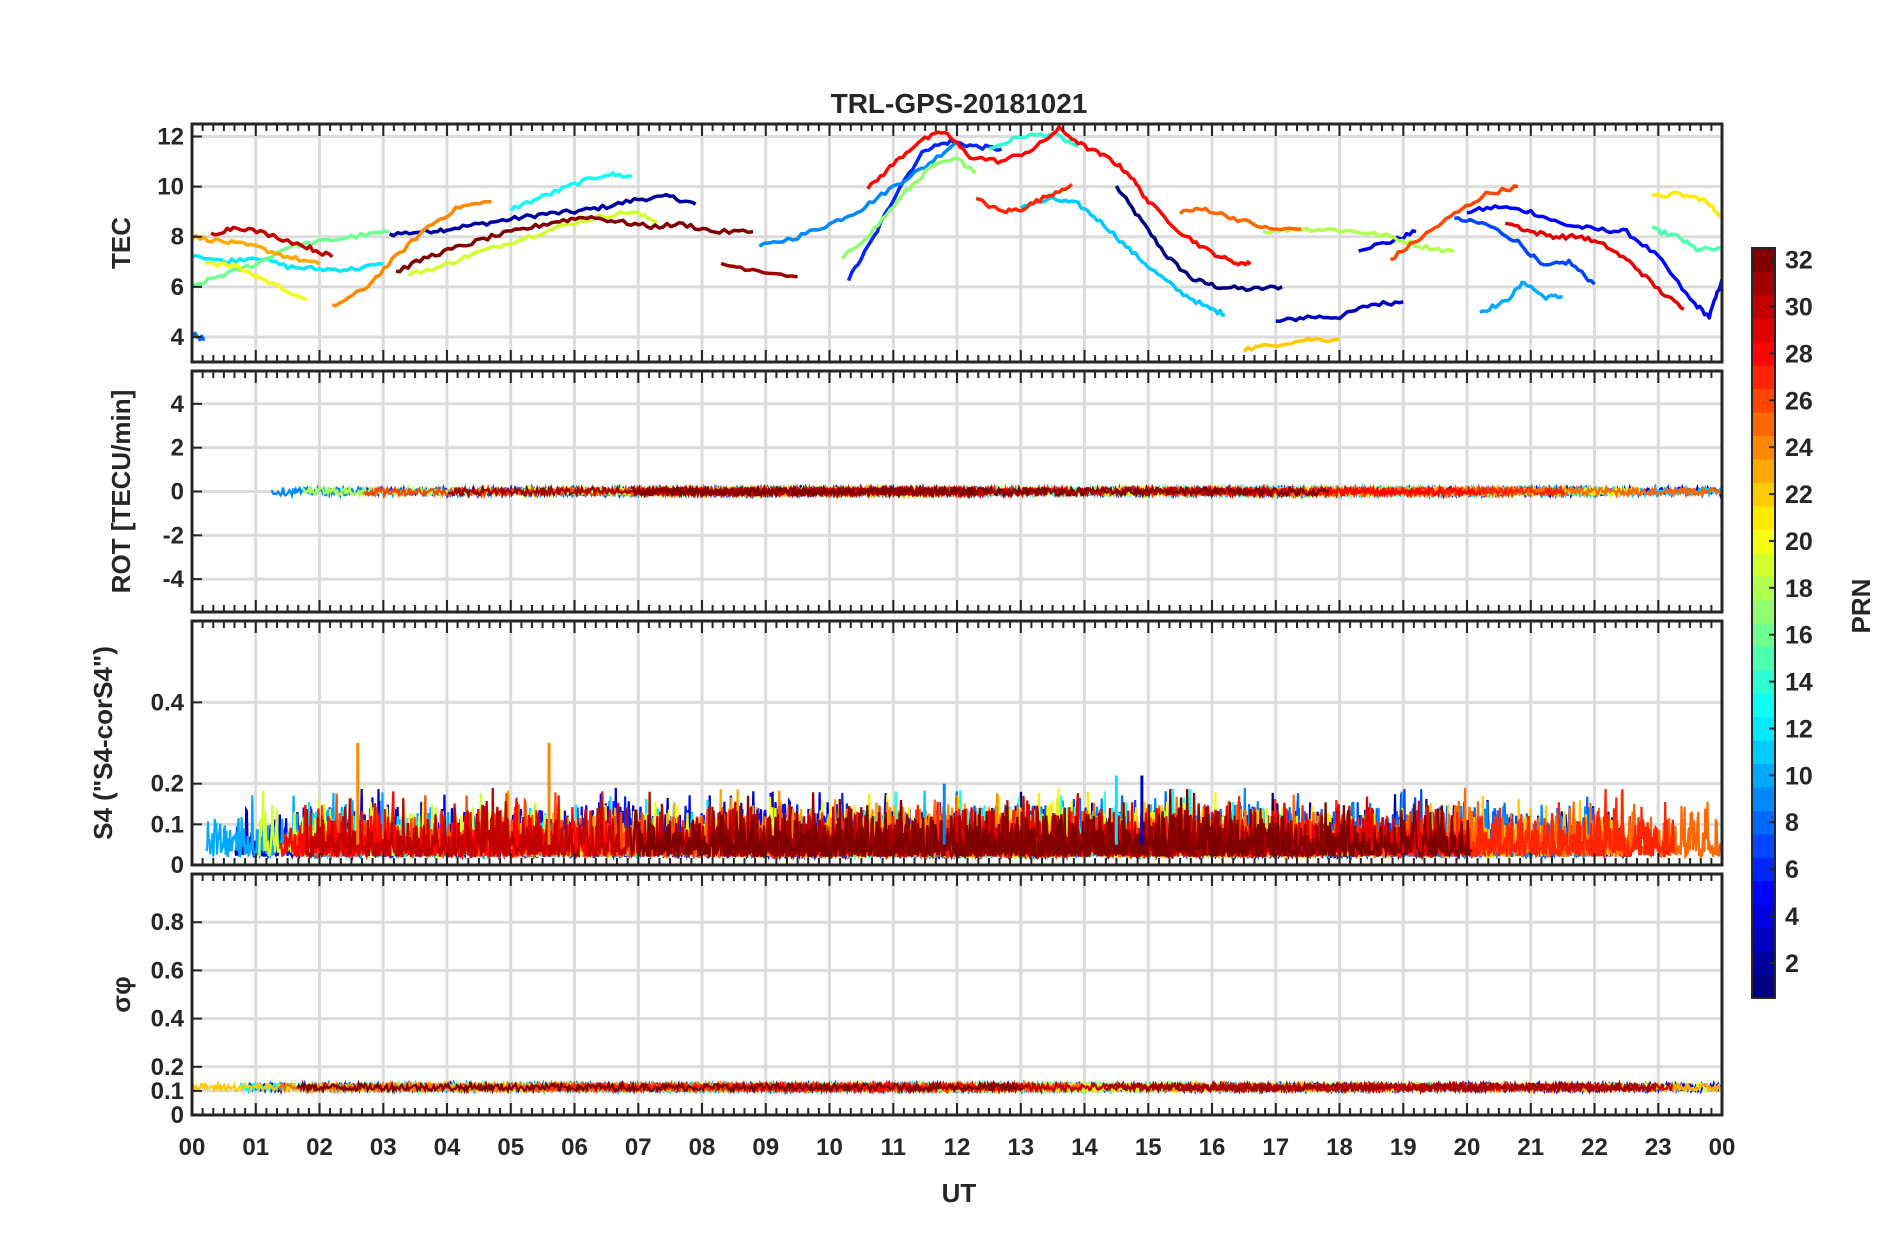 This screenshot has height=1236, width=1902. What do you see at coordinates (383, 1147) in the screenshot?
I see `x-tick-label: 03` at bounding box center [383, 1147].